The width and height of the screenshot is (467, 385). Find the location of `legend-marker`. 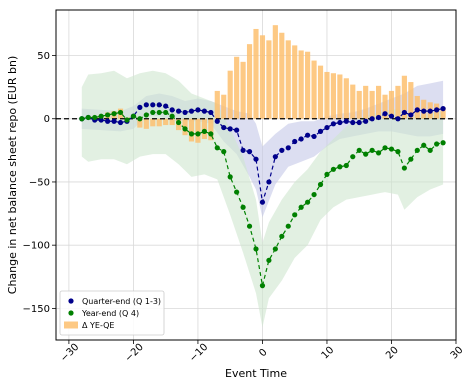

legend-marker is located at coordinates (71, 313).